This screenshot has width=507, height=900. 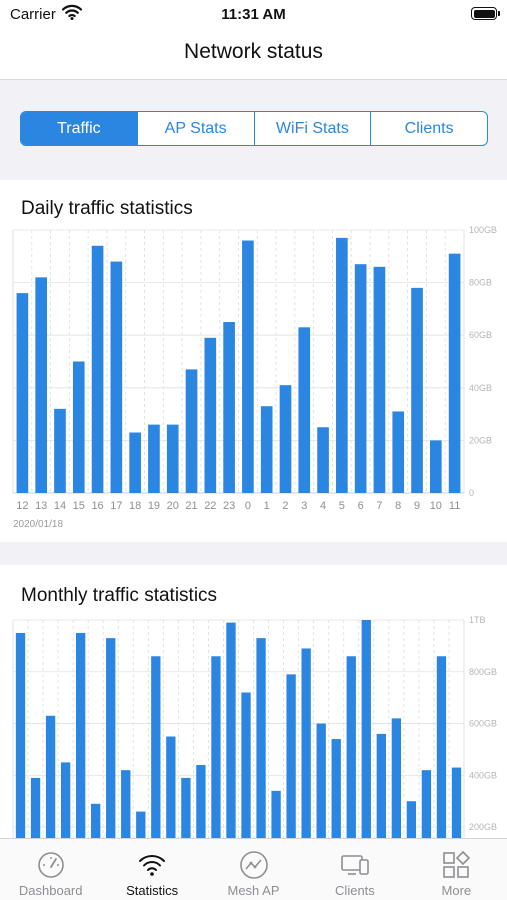 I want to click on x-tick-label: 14, so click(x=60, y=506).